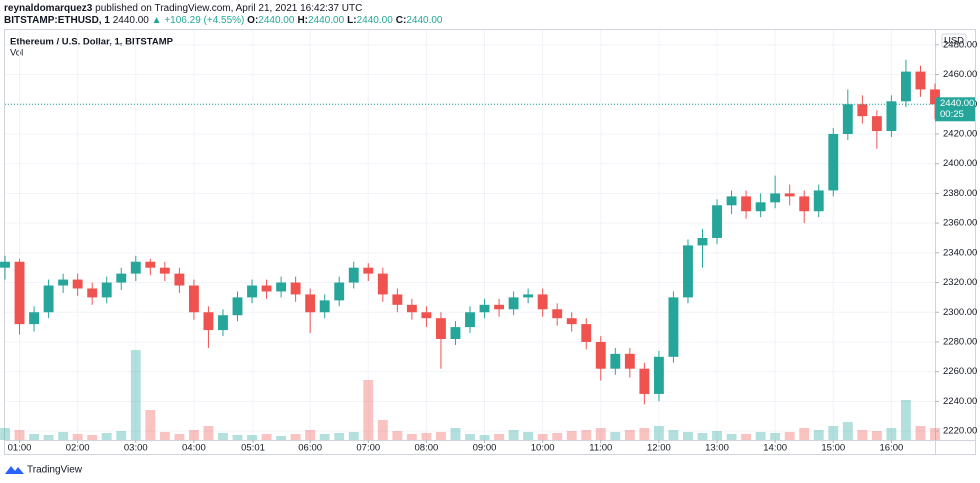 Image resolution: width=980 pixels, height=483 pixels. I want to click on y-tick-label: 2400.00, so click(960, 163).